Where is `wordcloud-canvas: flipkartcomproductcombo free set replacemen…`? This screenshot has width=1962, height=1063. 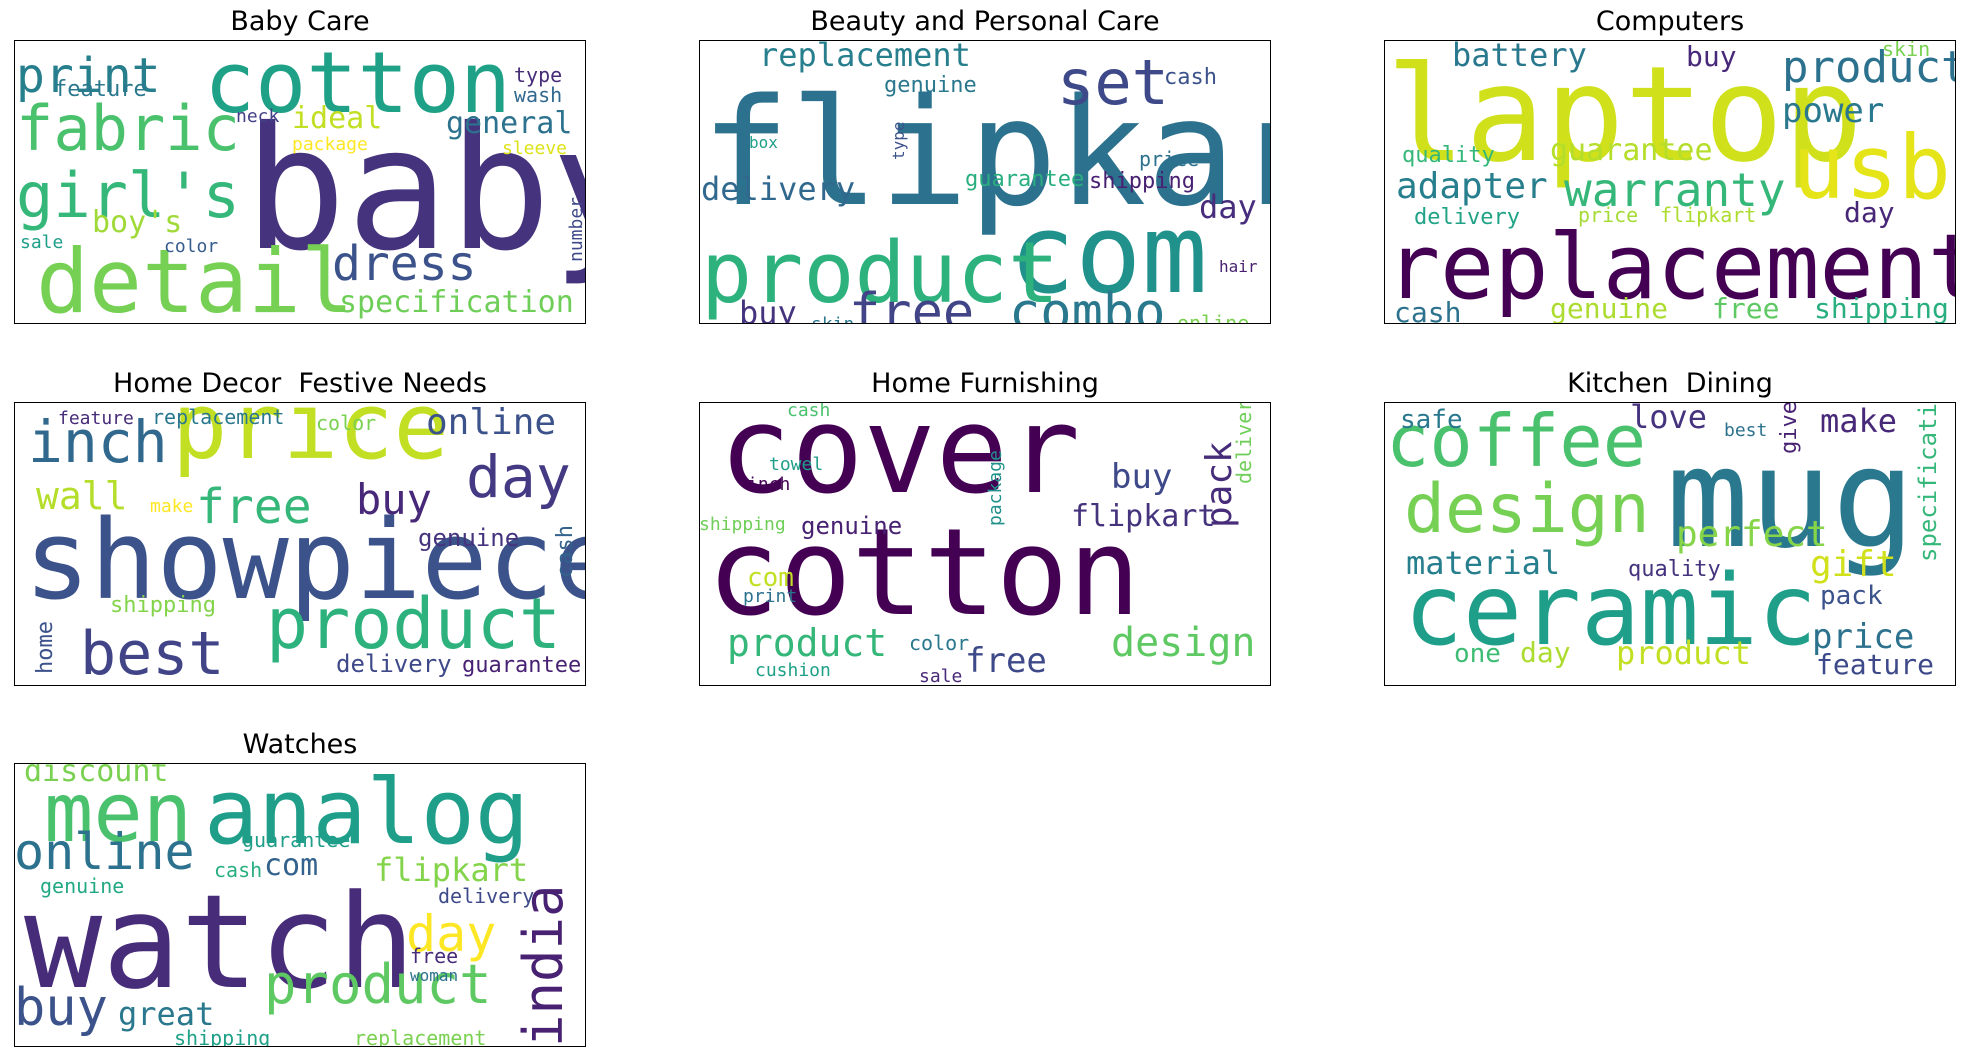
wordcloud-canvas: flipkartcomproductcombo free set replacemen… is located at coordinates (985, 182).